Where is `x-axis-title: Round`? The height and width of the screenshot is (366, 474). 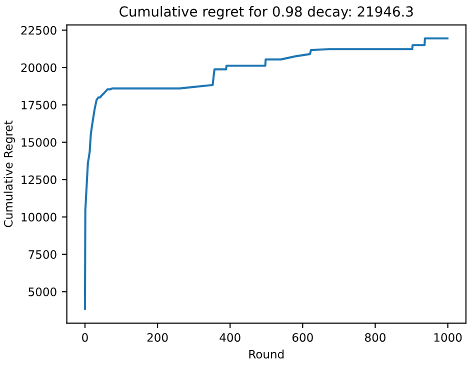 x-axis-title: Round is located at coordinates (266, 354).